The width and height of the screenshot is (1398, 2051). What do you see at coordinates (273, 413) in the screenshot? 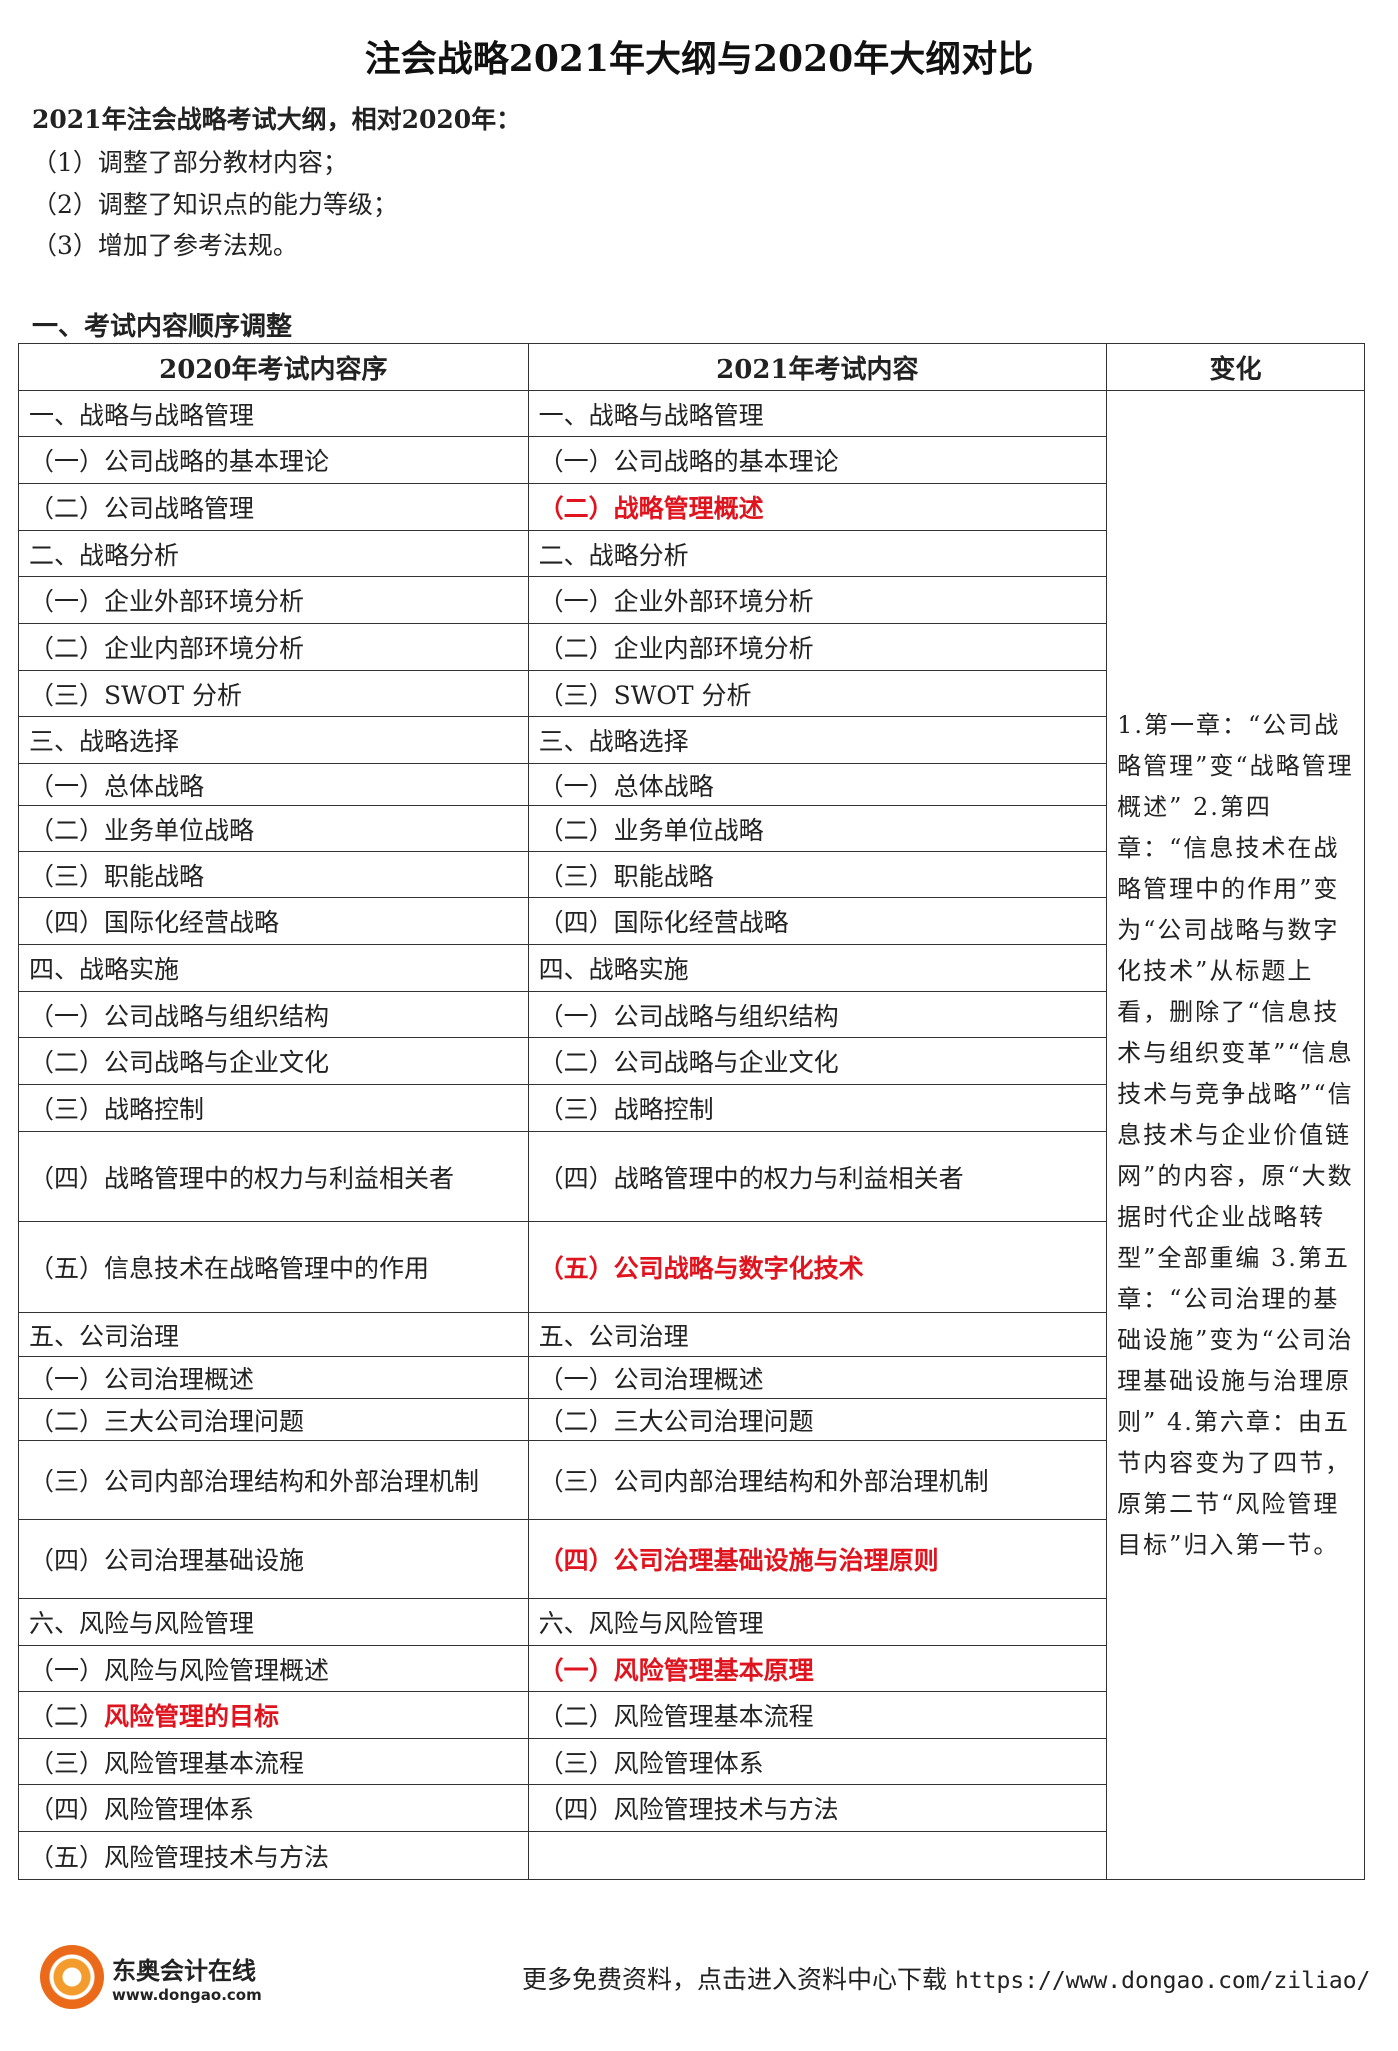
I see `cell-2020: 一、战略与战略管理` at bounding box center [273, 413].